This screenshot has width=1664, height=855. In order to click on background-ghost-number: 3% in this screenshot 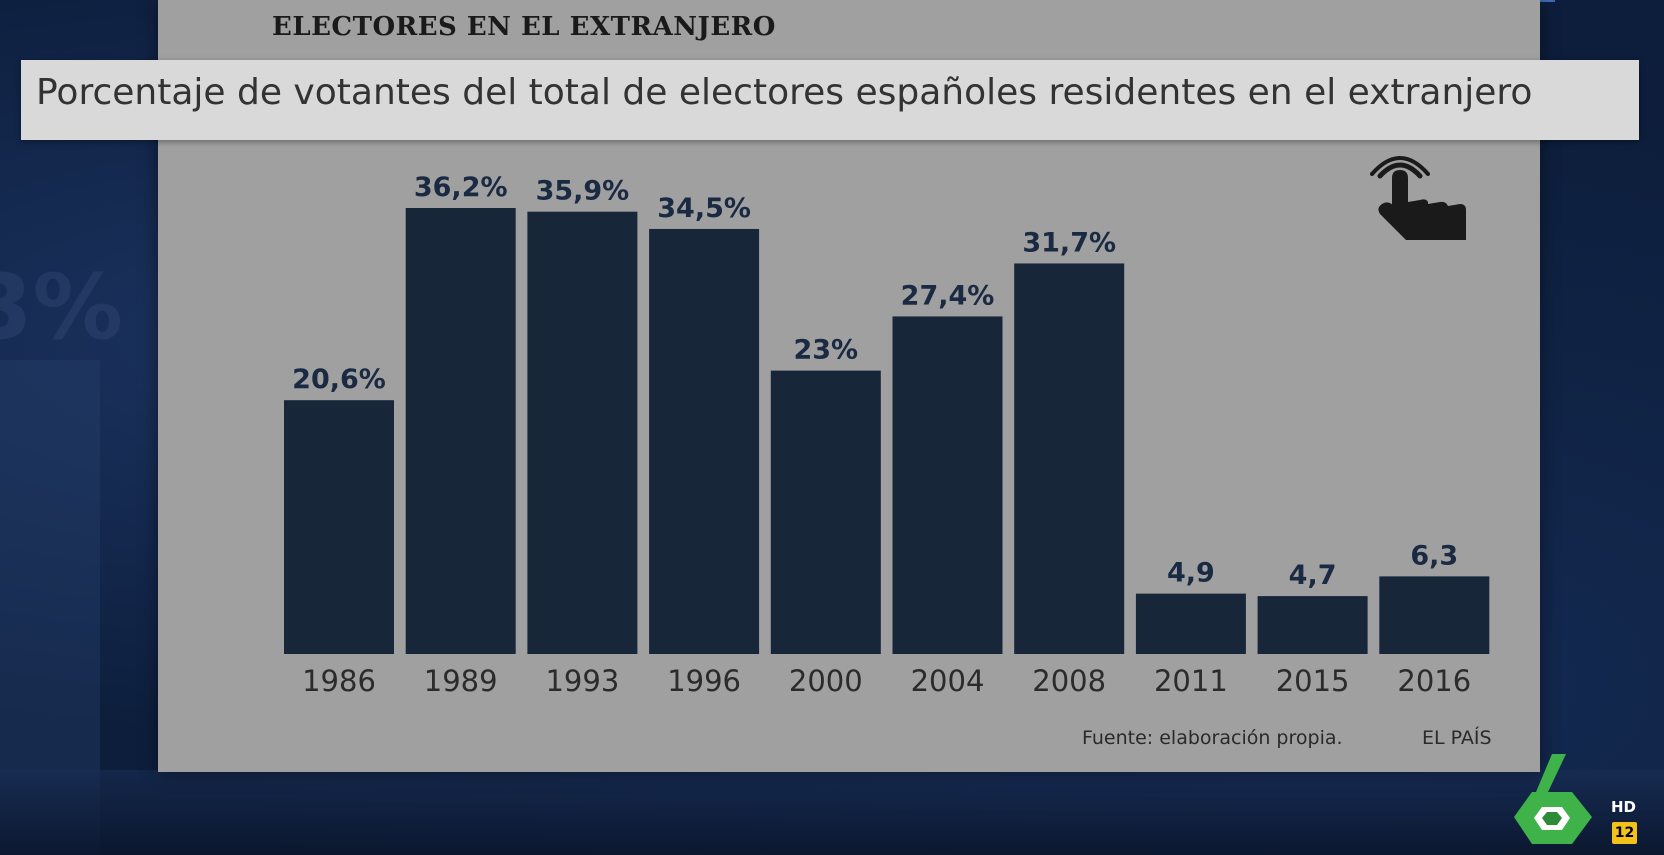, I will do `click(61, 307)`.